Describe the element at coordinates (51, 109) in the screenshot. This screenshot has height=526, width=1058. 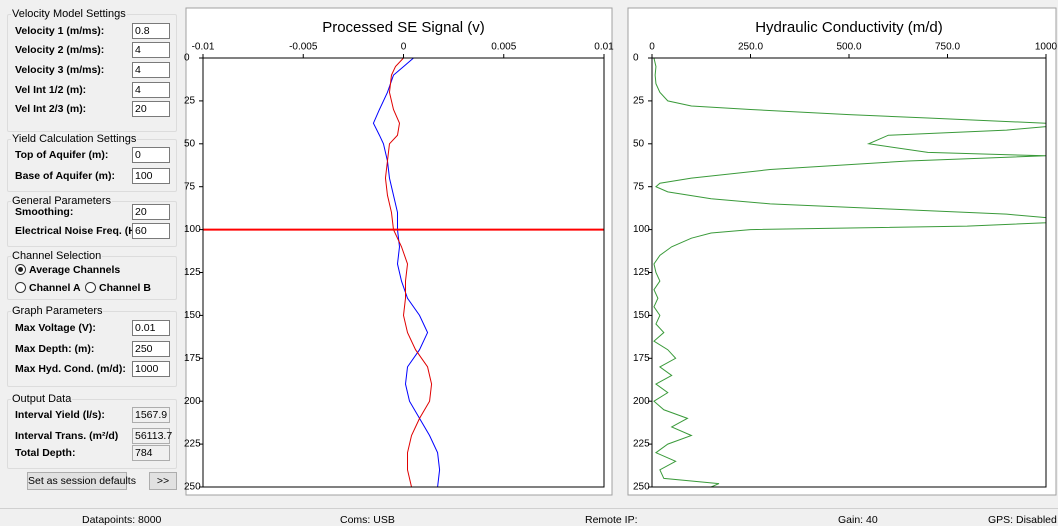
I see `field-label: Vel Int 2/3 (m):` at that location.